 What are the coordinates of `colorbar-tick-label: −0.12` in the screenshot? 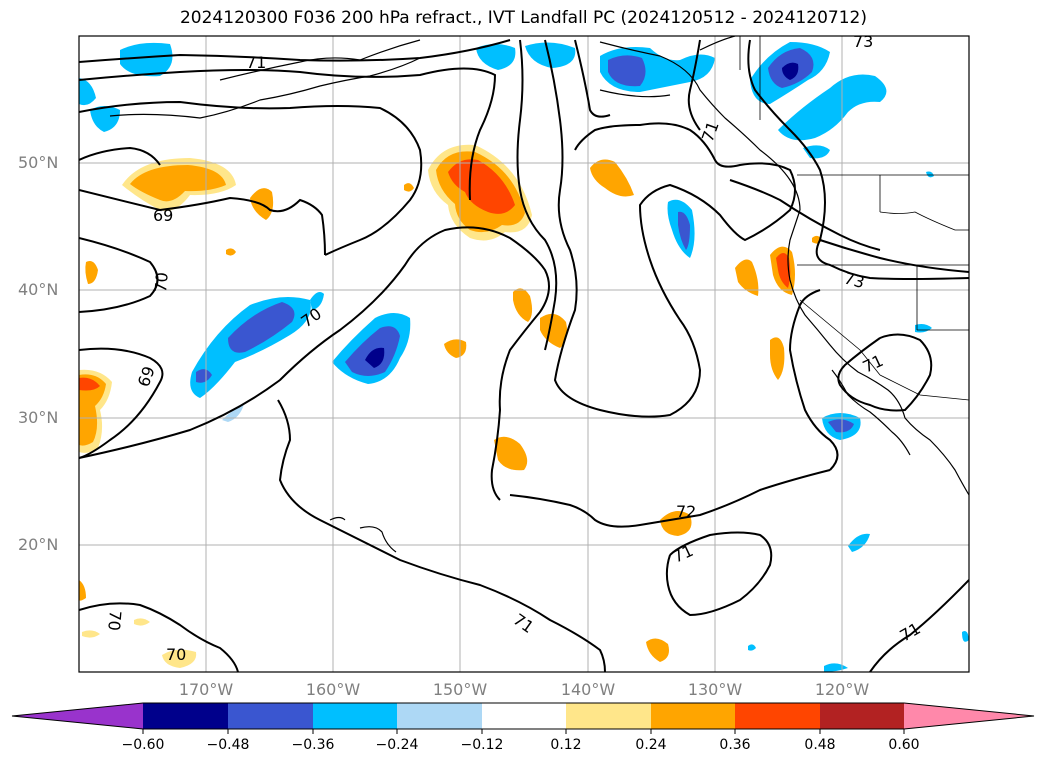 It's located at (482, 745).